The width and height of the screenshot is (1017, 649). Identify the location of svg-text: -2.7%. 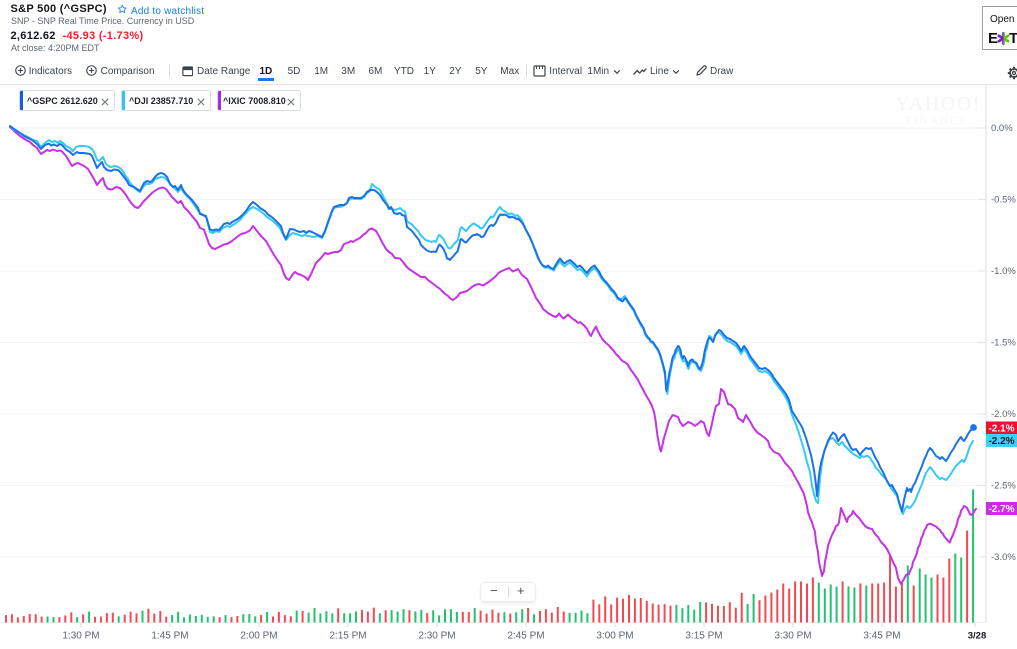
(1001, 509).